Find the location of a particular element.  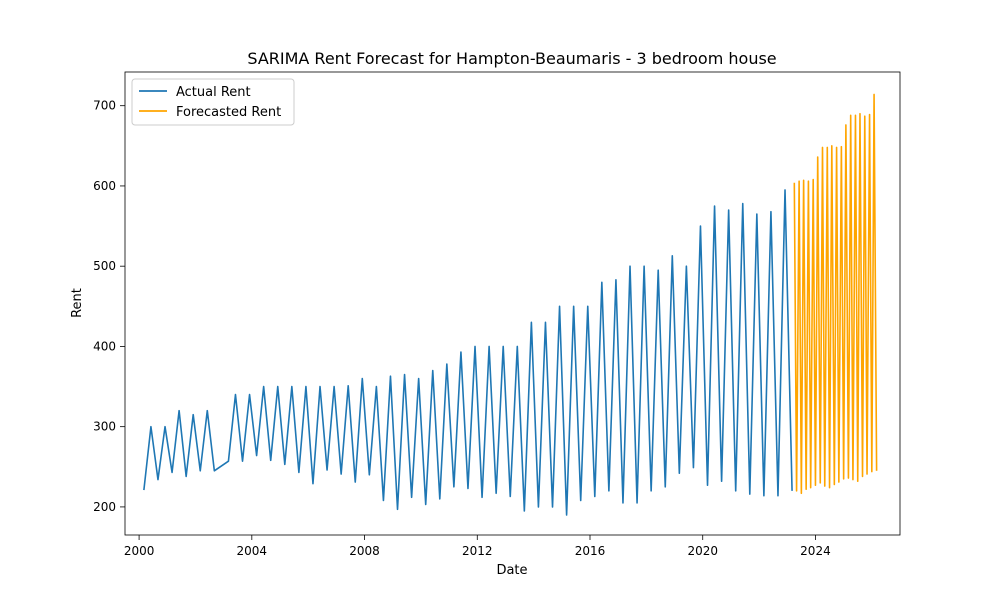

x-tick-label: 2020 is located at coordinates (702, 551).